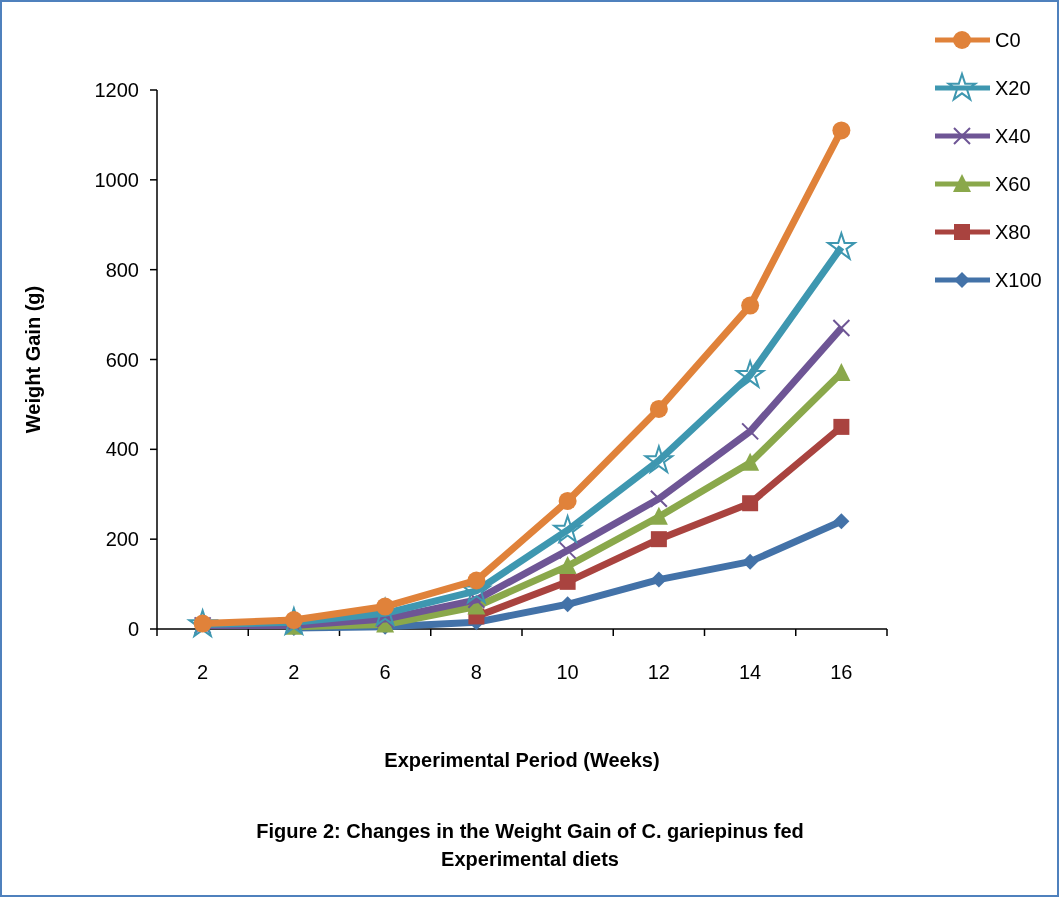  What do you see at coordinates (122, 269) in the screenshot?
I see `y-tick-label: 800` at bounding box center [122, 269].